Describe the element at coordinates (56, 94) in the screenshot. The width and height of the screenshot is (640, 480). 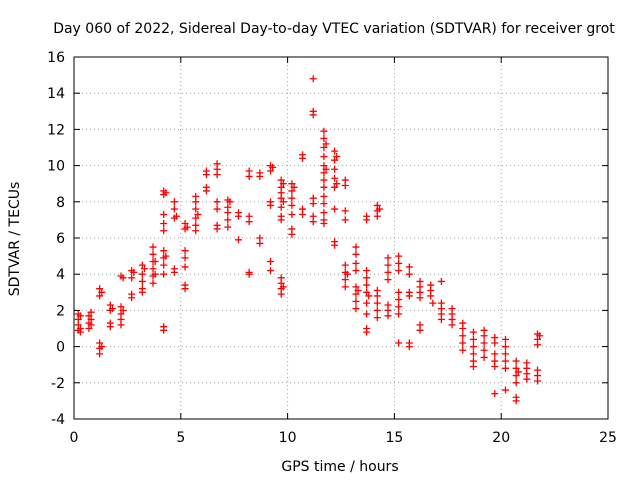
I see `y-tick-label: 14` at that location.